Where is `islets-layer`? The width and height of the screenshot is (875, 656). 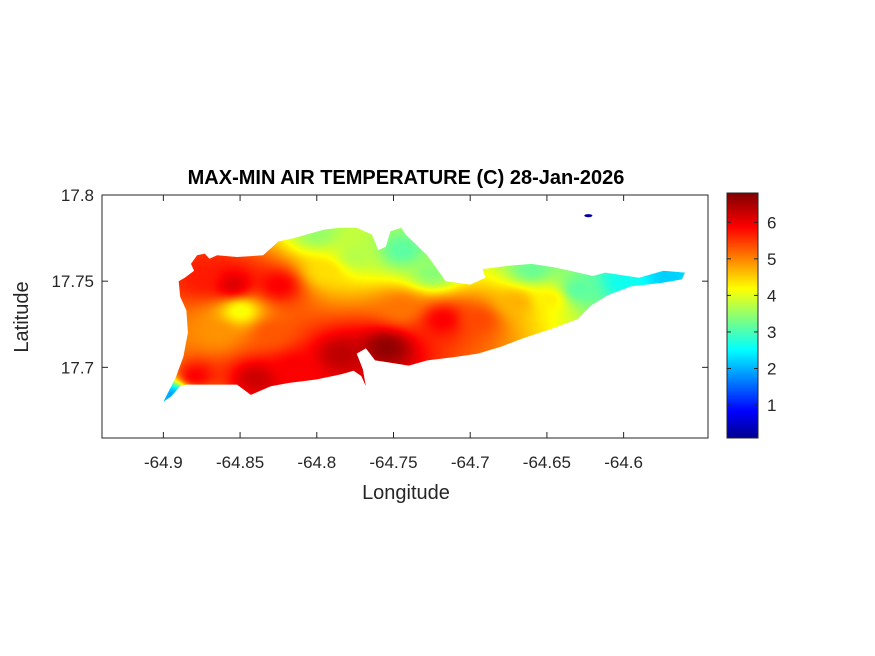 islets-layer is located at coordinates (588, 216).